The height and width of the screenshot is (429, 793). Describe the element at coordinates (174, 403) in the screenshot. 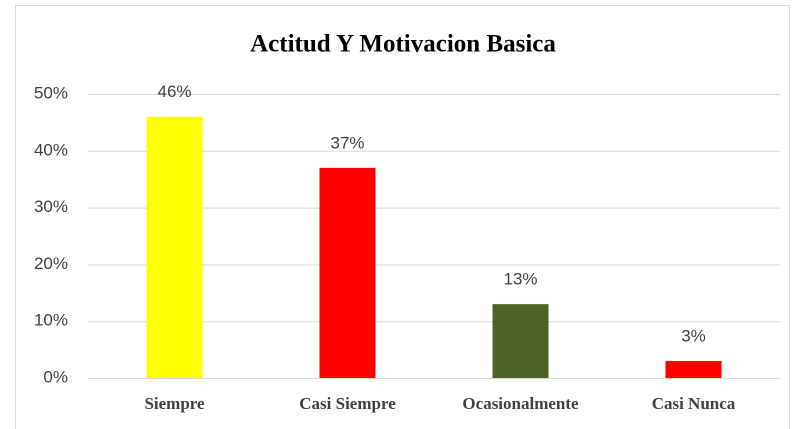

I see `x-tick-label: Siempre` at that location.